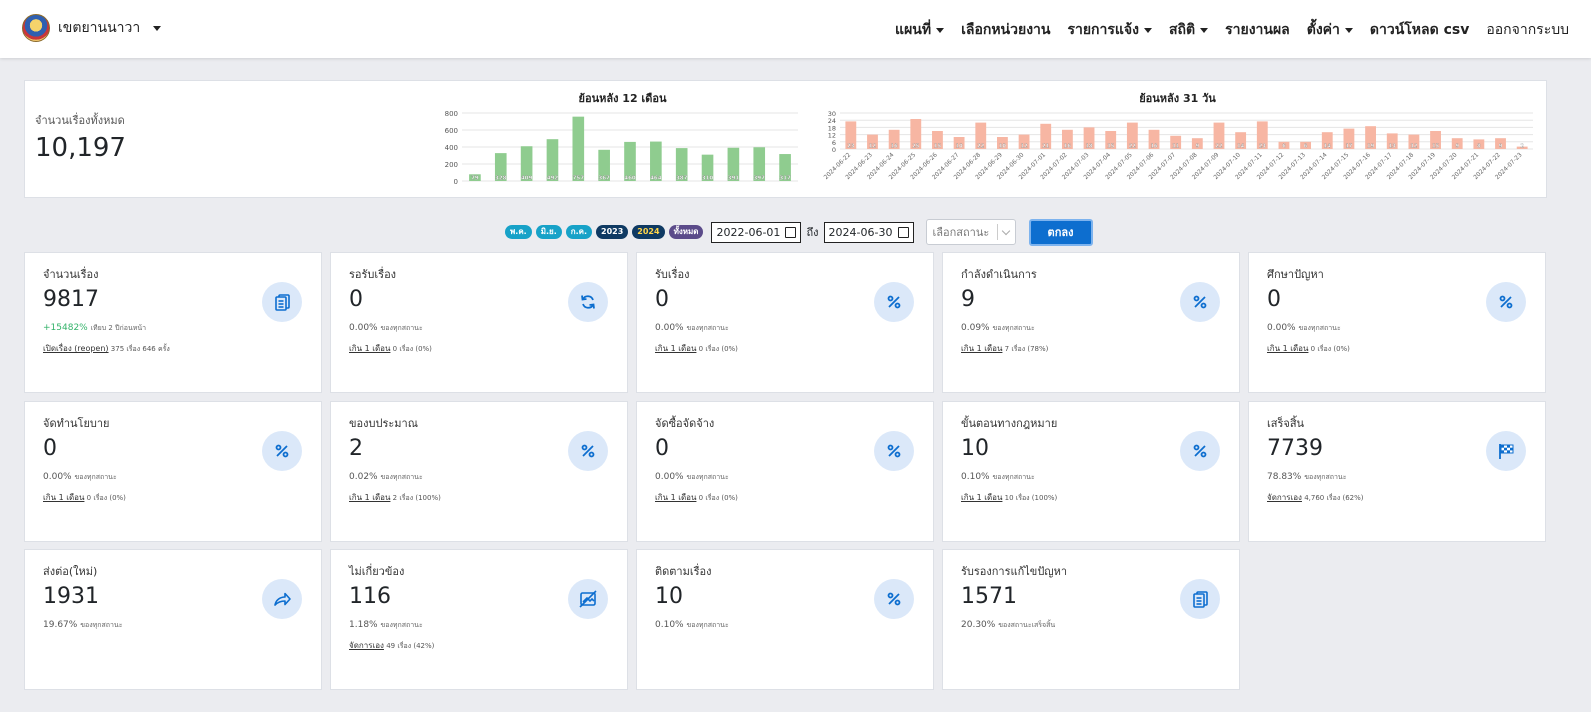 This screenshot has width=1591, height=712. Describe the element at coordinates (451, 165) in the screenshot. I see `y-tick-label: 200` at that location.